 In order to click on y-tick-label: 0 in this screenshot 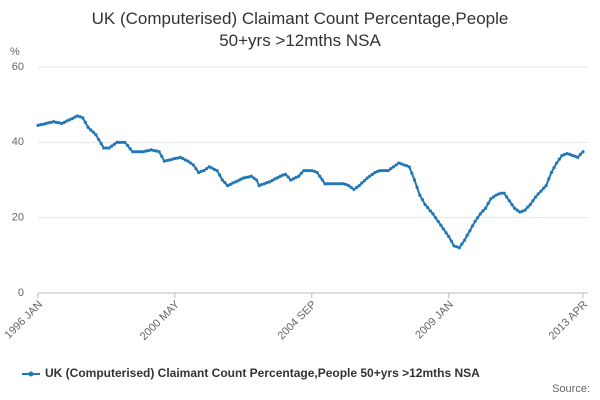, I will do `click(21, 293)`.